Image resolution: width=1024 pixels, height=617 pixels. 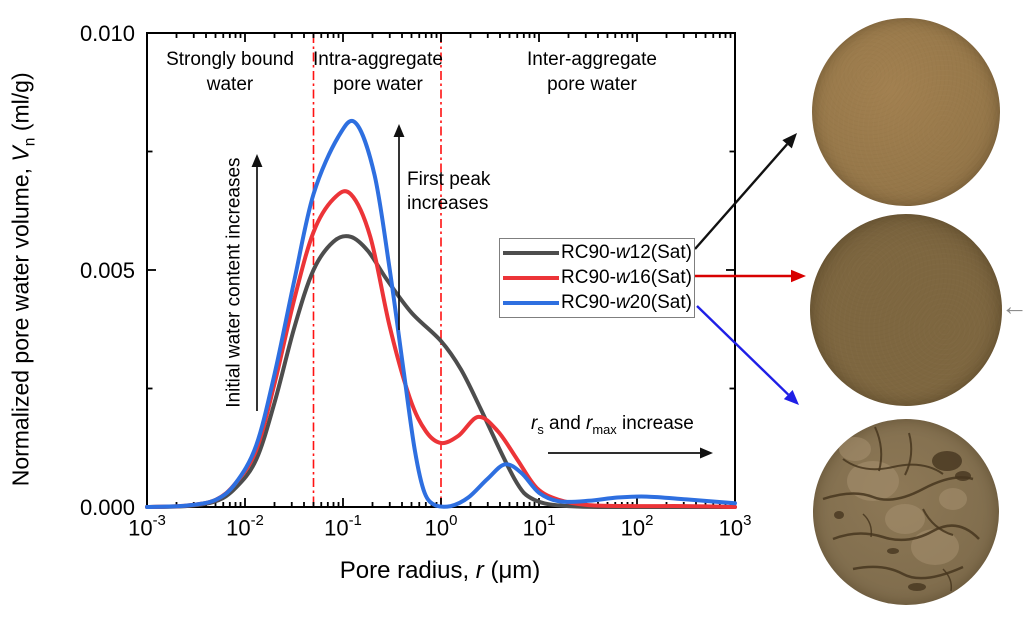 What do you see at coordinates (245, 526) in the screenshot?
I see `x-tick-1e-2: 10⁻²` at bounding box center [245, 526].